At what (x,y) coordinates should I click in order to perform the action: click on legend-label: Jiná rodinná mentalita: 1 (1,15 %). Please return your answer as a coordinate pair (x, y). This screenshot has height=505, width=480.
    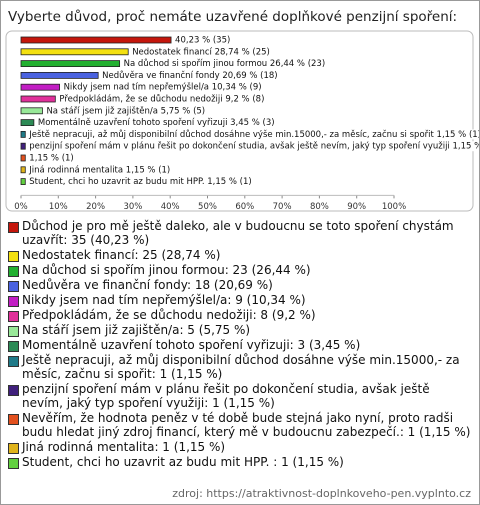
    Looking at the image, I should click on (124, 447).